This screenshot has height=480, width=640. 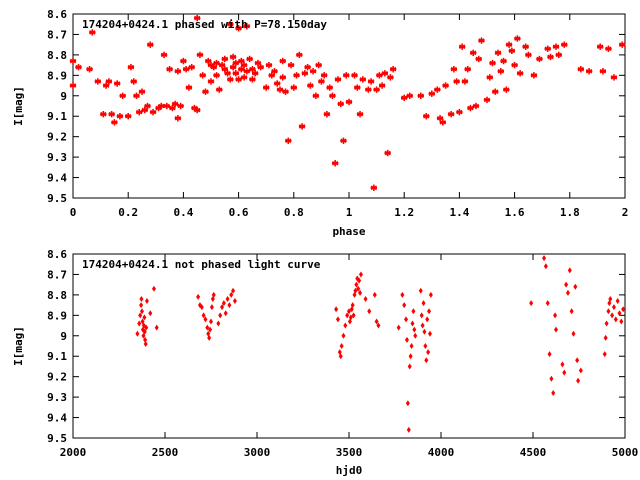 I want to click on x-tick-label: 0.4, so click(x=183, y=212).